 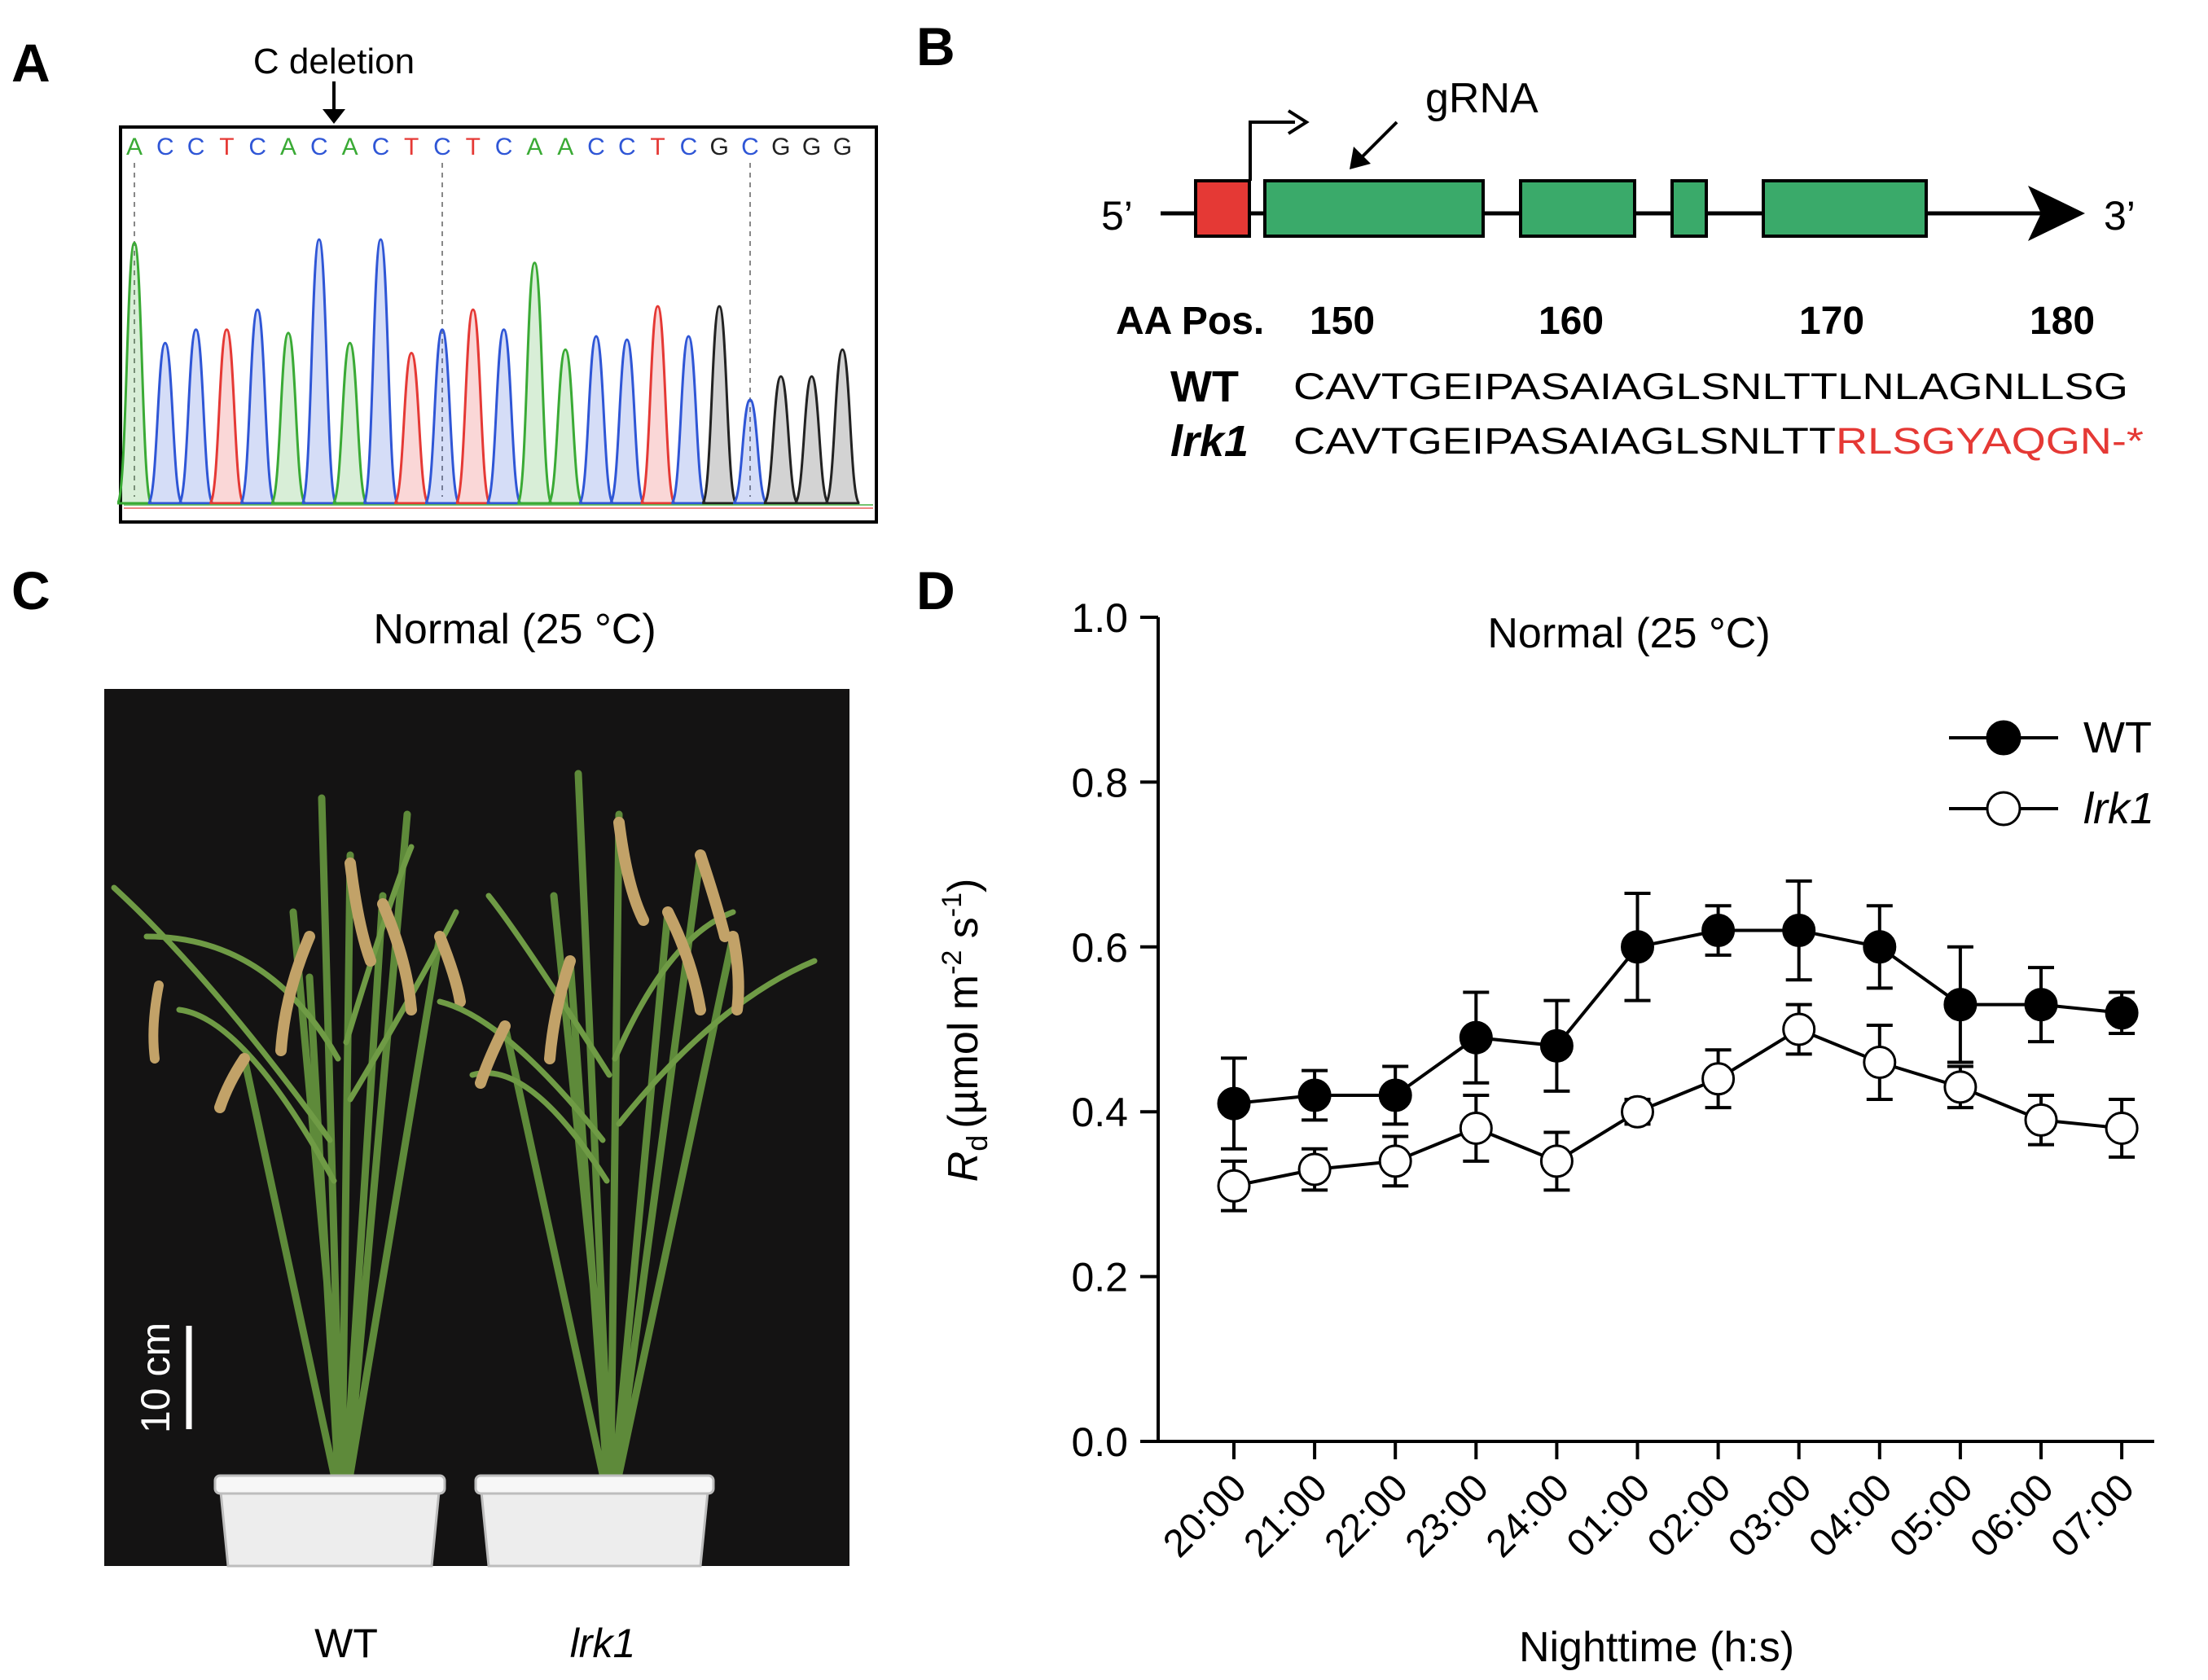 I want to click on aa-pos-150: 150, so click(x=1342, y=321).